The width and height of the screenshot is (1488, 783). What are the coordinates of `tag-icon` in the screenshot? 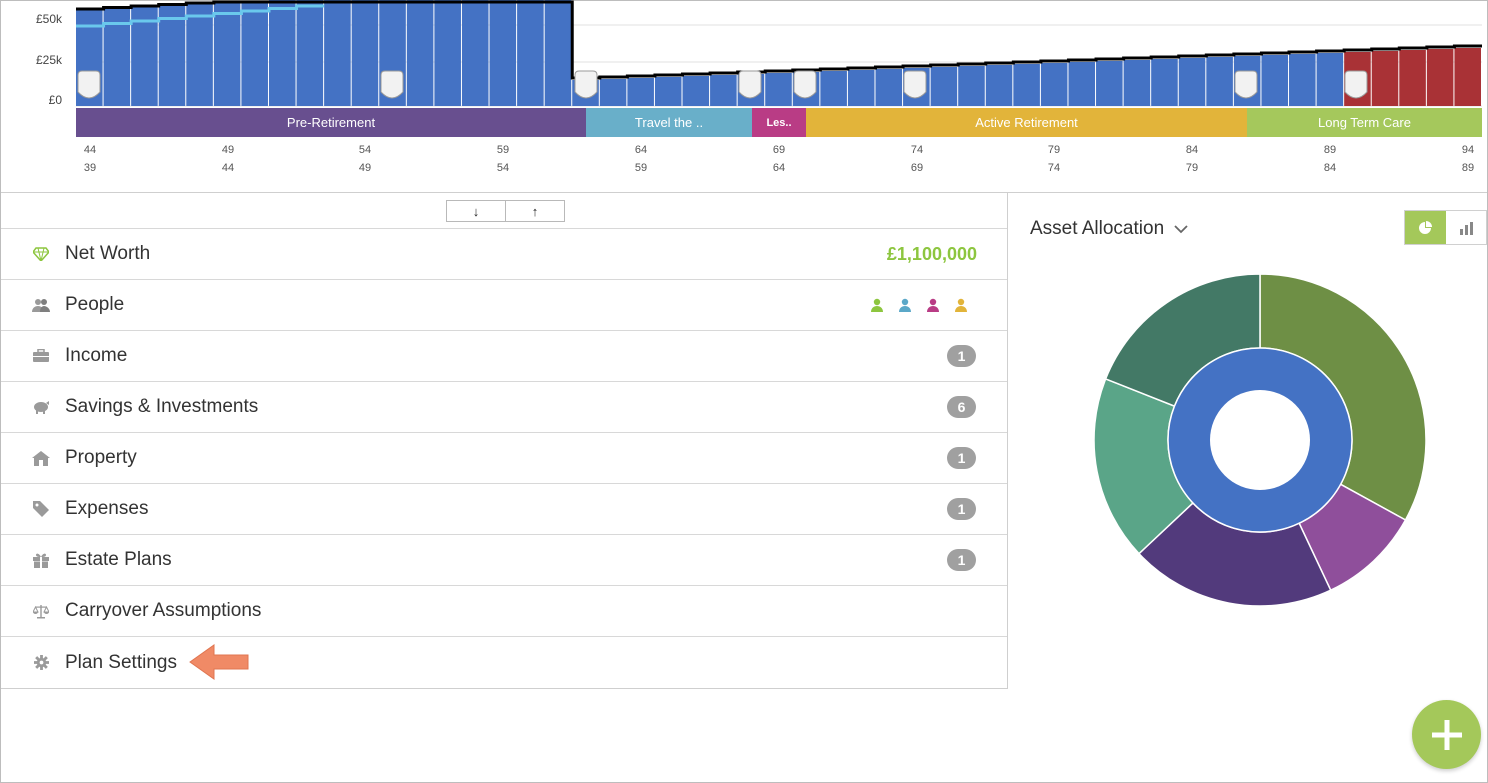 It's located at (41, 509).